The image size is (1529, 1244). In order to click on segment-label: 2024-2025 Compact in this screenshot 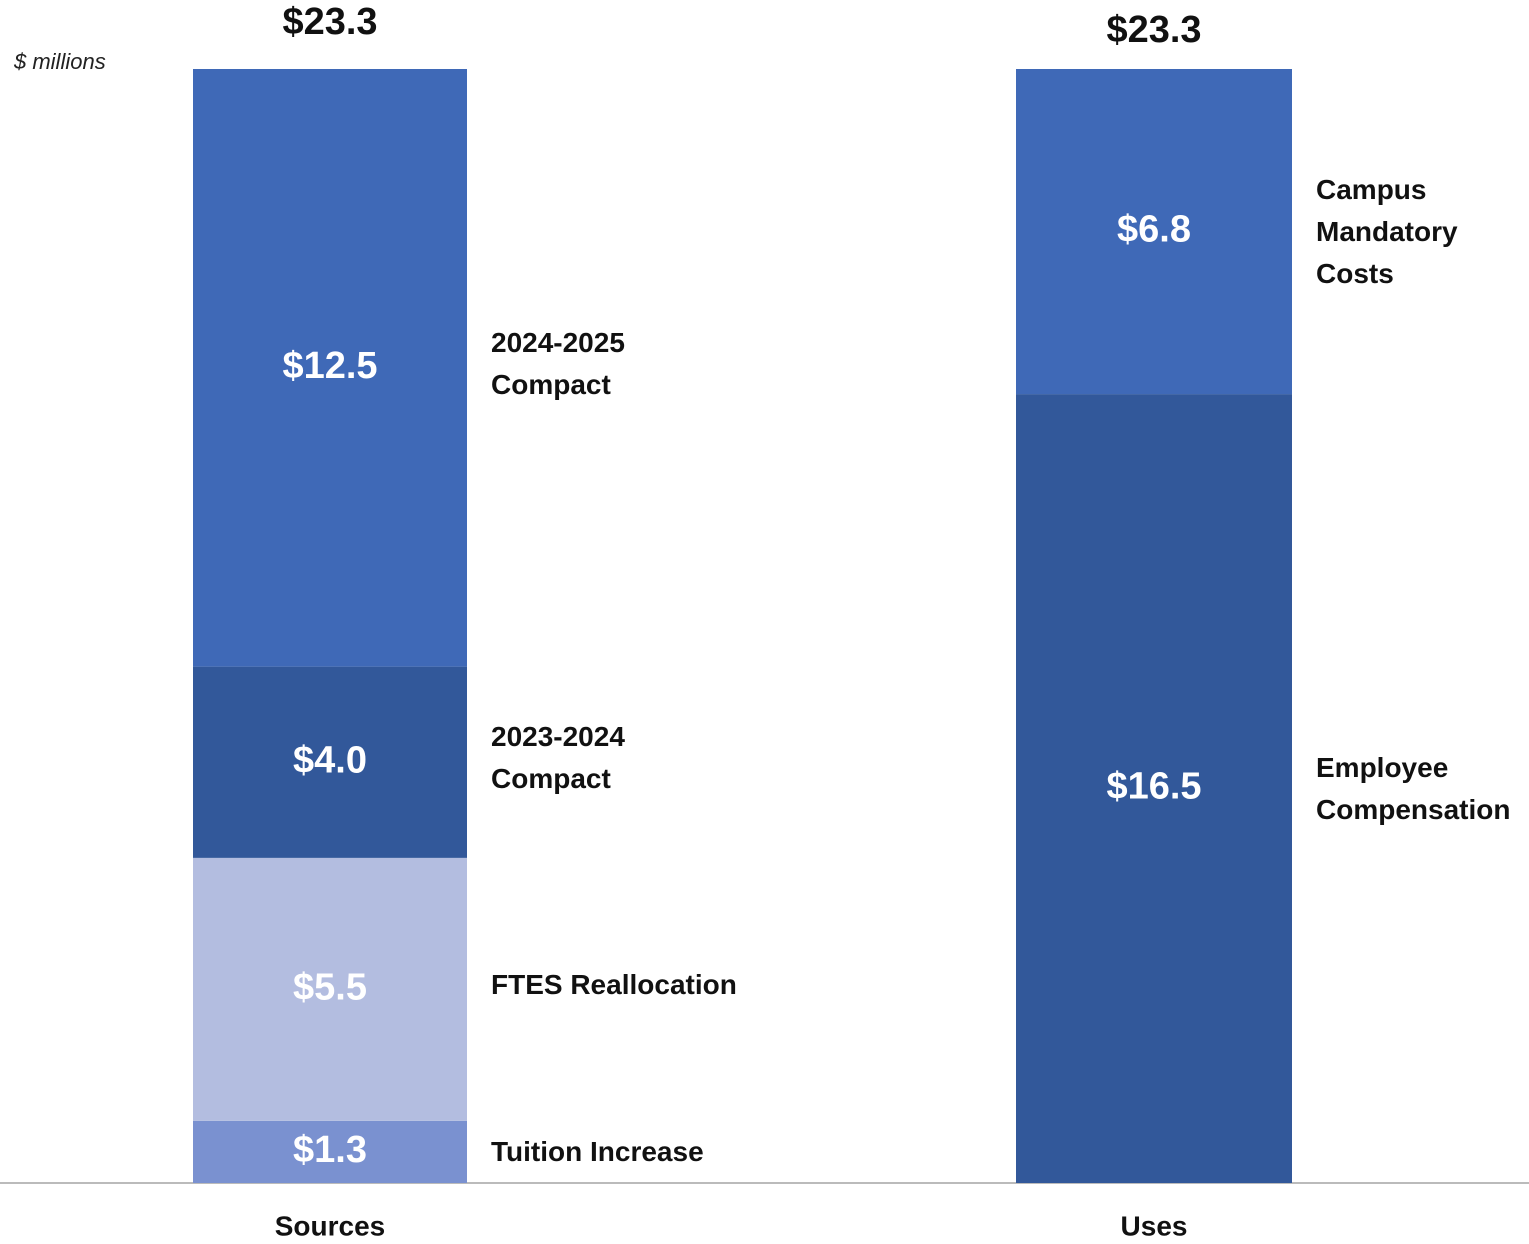, I will do `click(558, 363)`.